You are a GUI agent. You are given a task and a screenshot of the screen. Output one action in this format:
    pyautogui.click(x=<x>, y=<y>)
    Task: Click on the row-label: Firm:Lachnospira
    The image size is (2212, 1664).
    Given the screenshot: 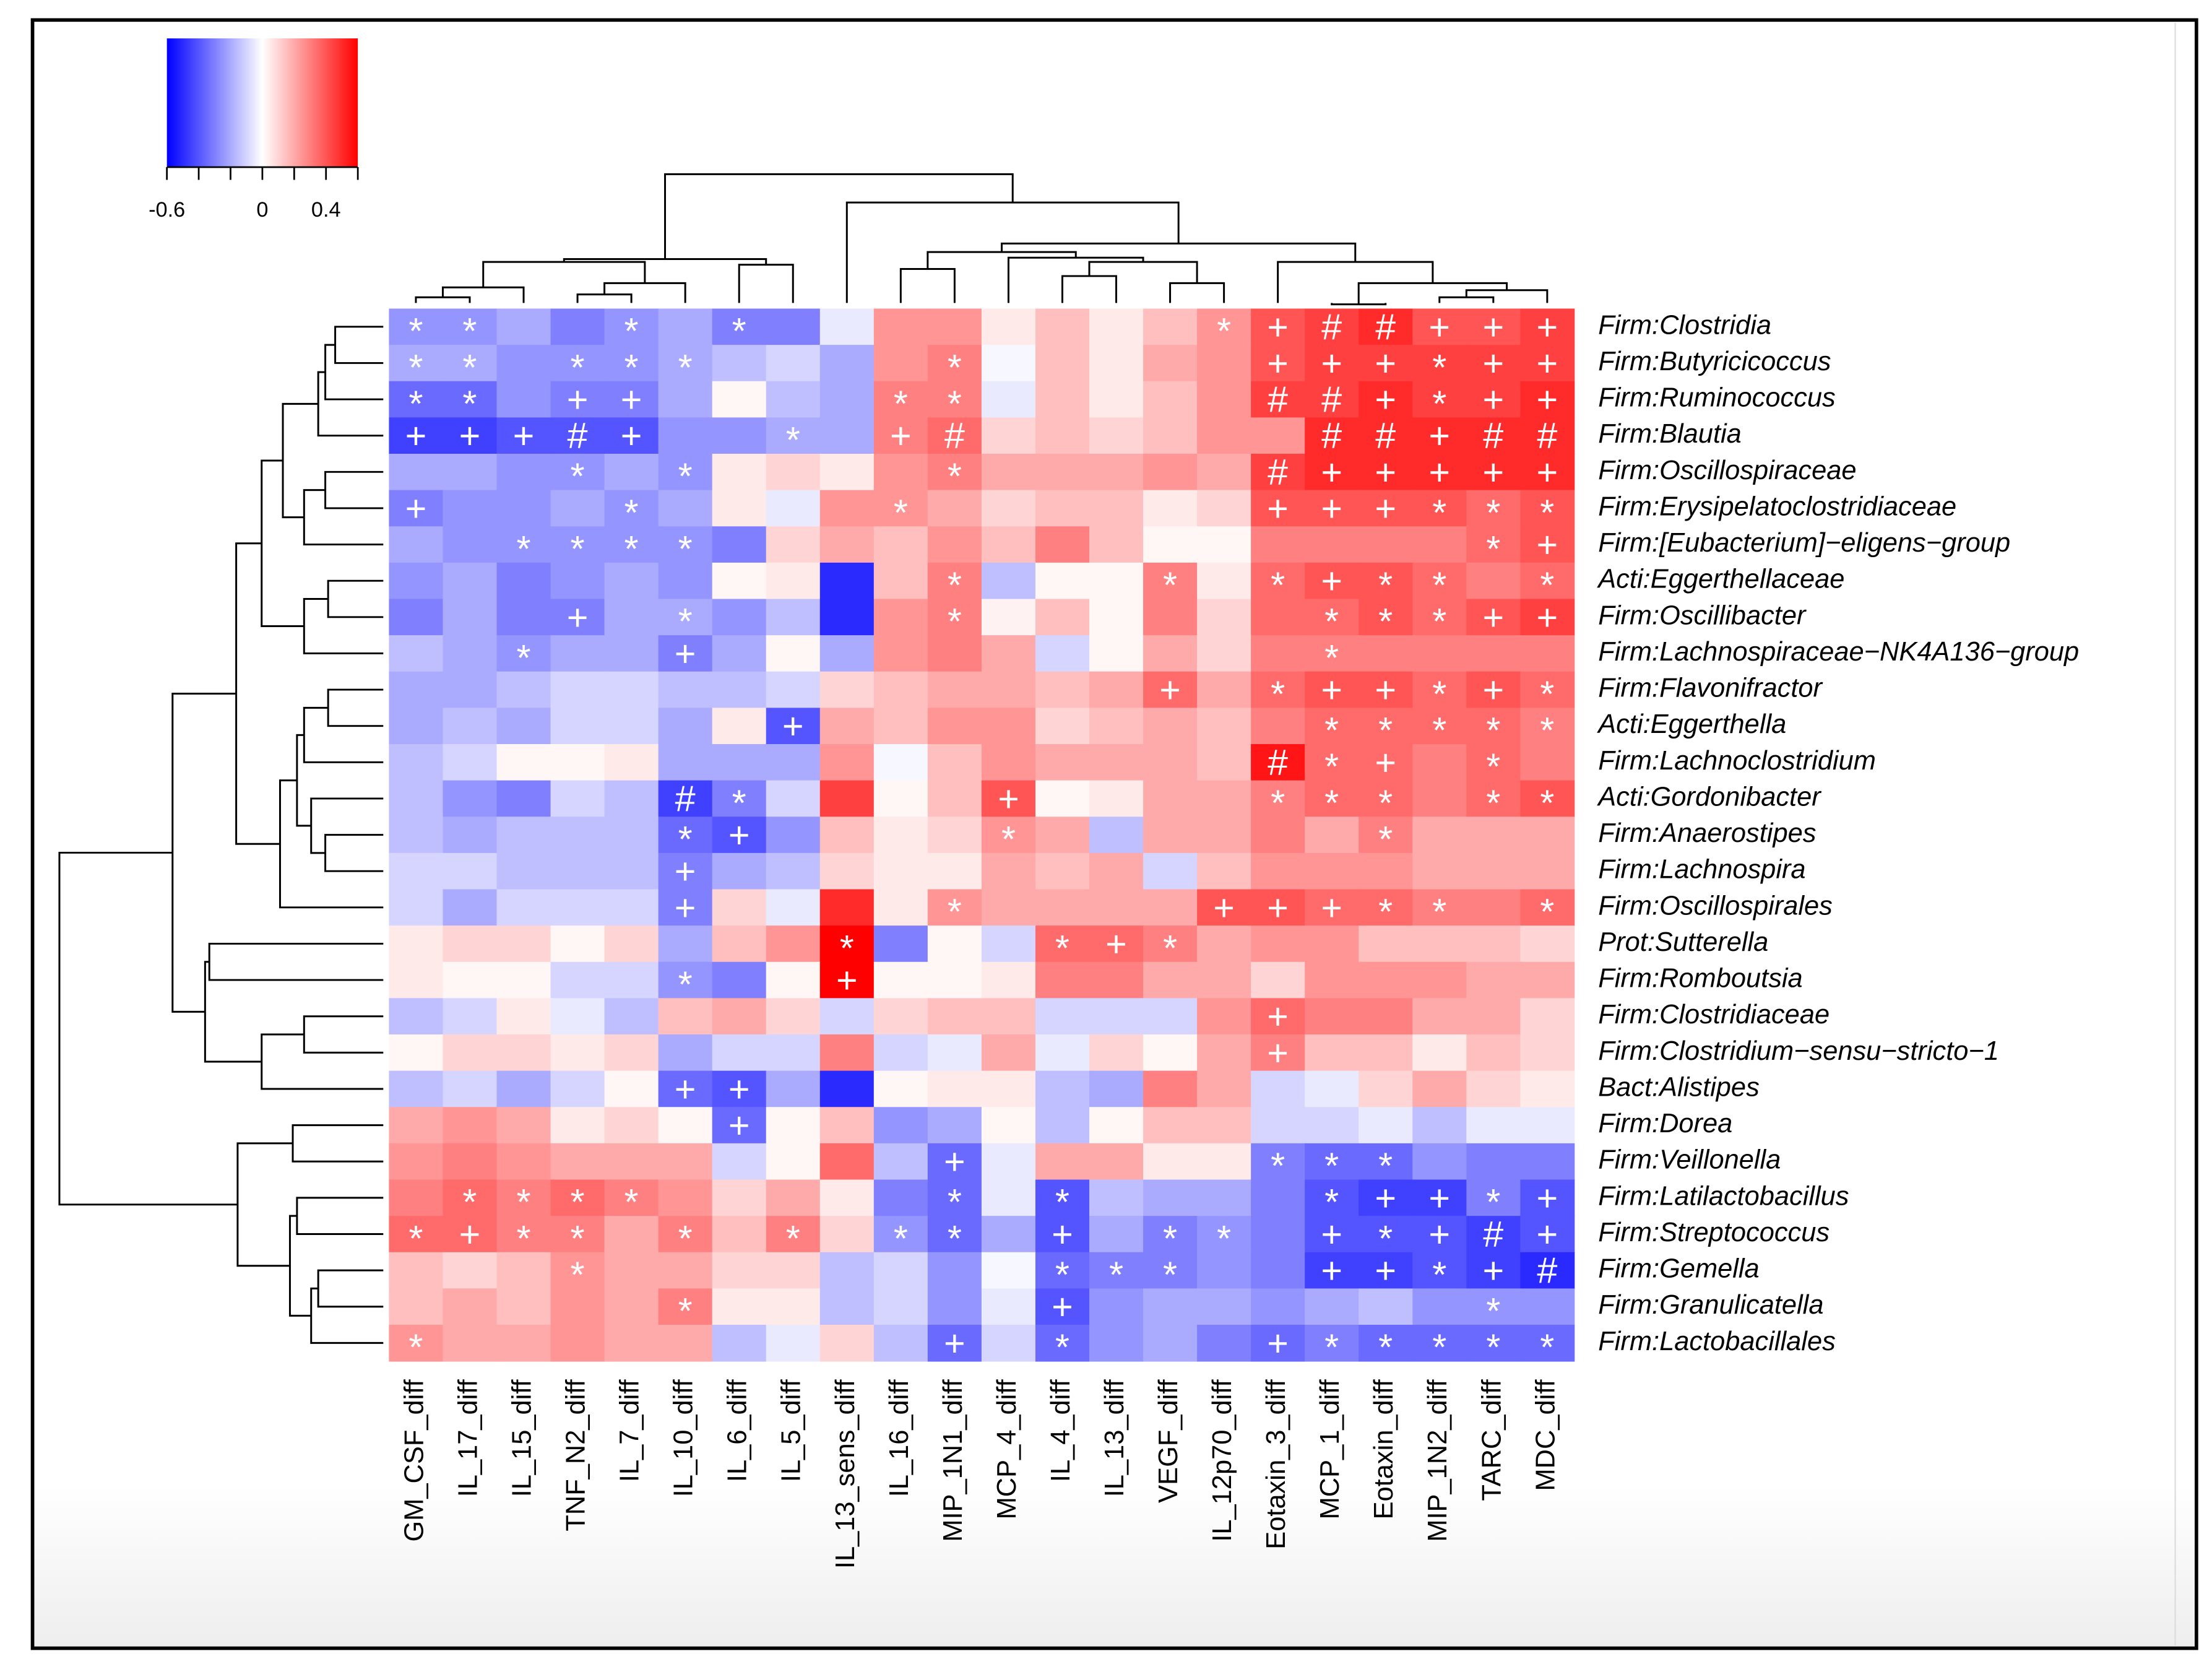 What is the action you would take?
    pyautogui.click(x=1701, y=870)
    